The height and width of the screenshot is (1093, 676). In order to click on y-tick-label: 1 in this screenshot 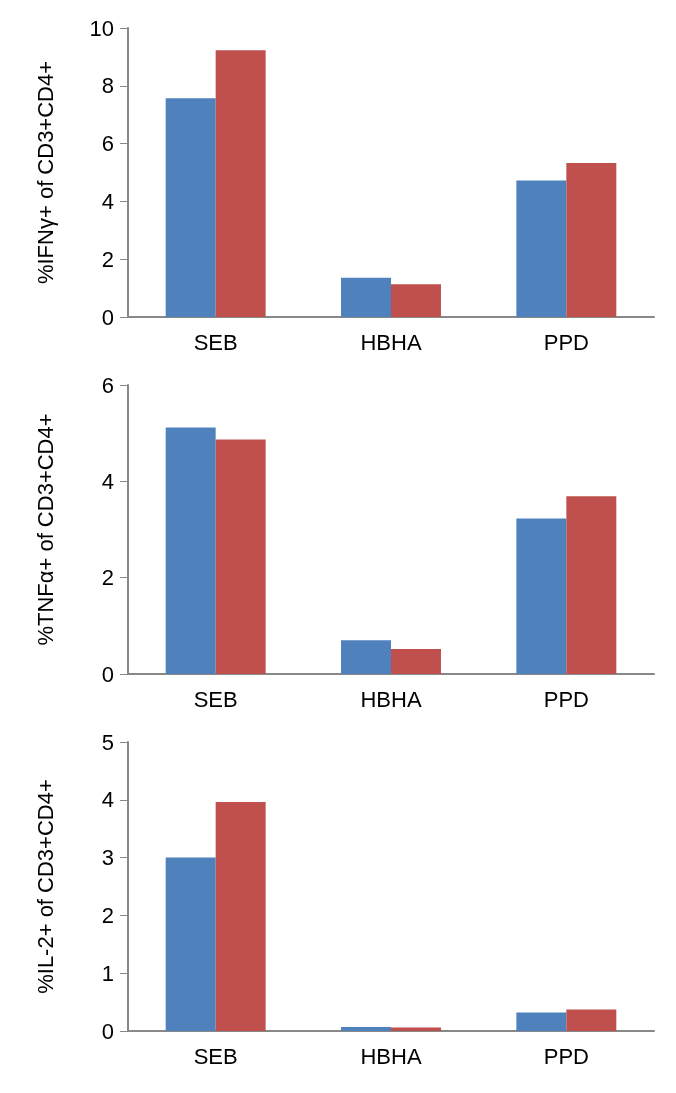, I will do `click(107, 973)`.